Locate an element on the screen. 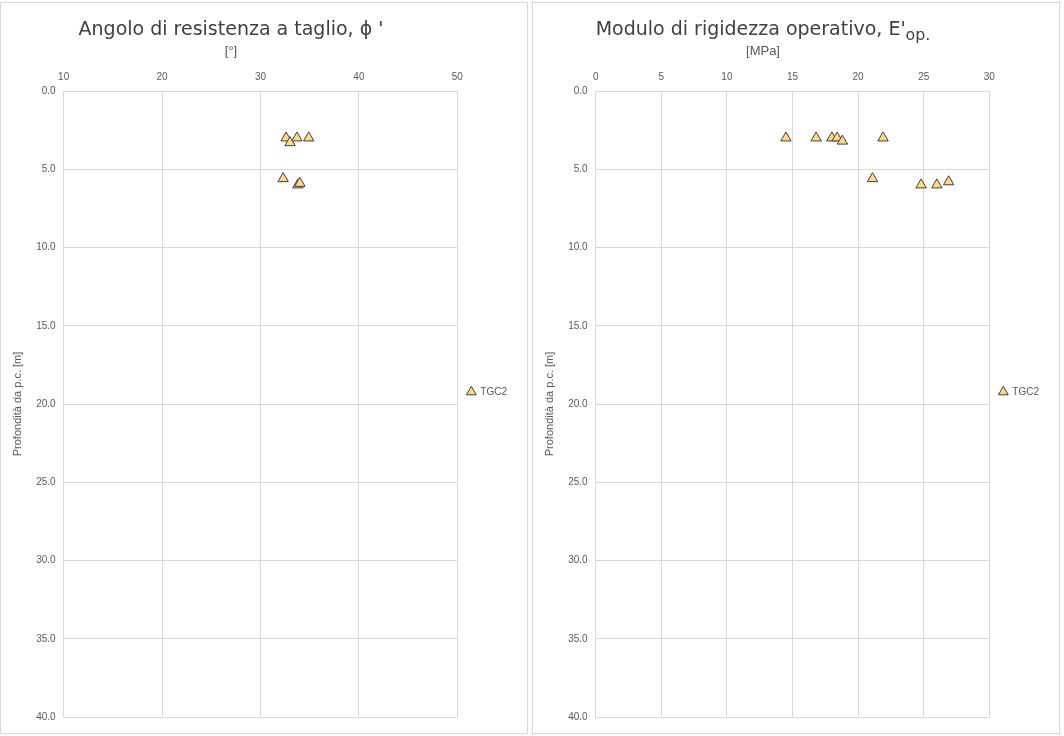 The width and height of the screenshot is (1064, 736). x-tick-label: 0 is located at coordinates (595, 76).